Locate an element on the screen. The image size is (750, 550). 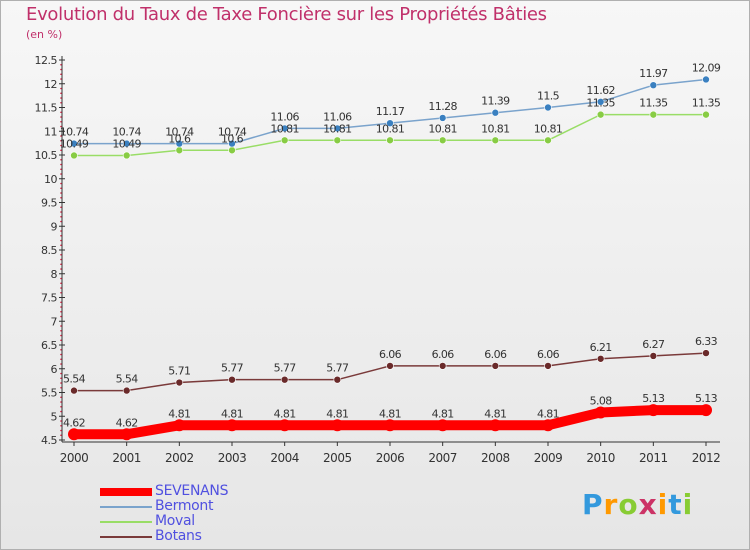
x-tick-label: 2011 is located at coordinates (653, 458).